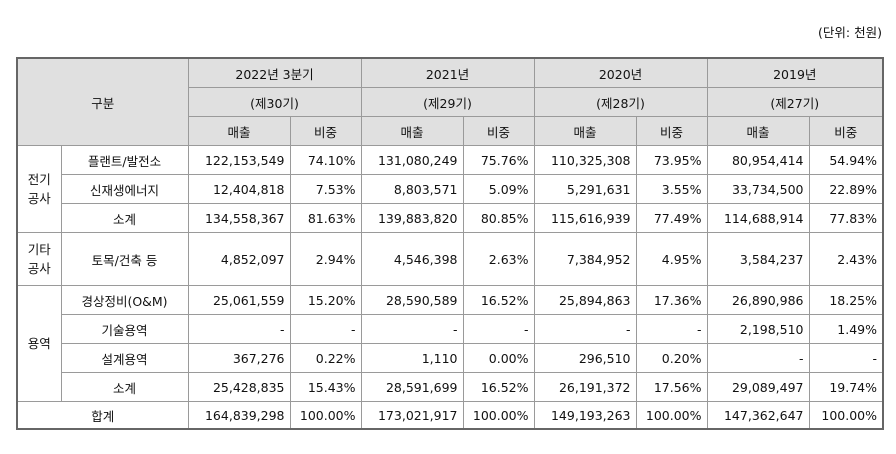 This screenshot has height=454, width=896. Describe the element at coordinates (758, 259) in the screenshot. I see `sales-cell: 3,584,237` at that location.